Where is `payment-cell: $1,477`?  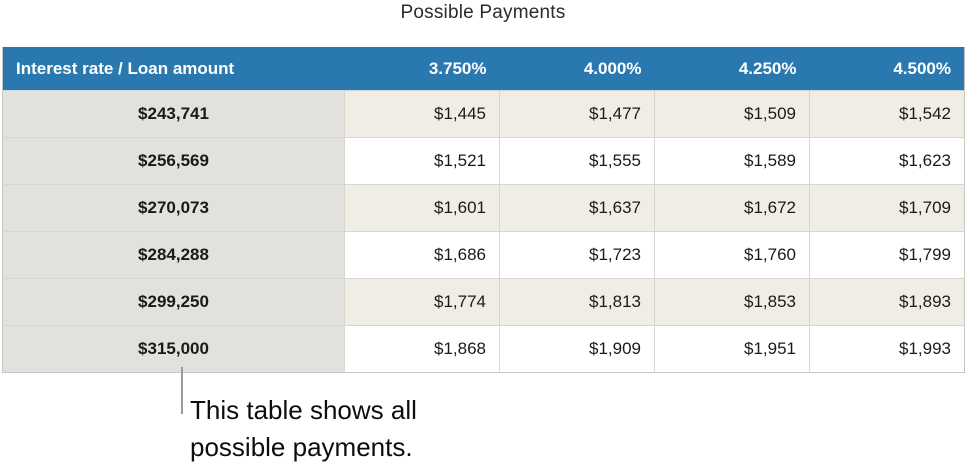
payment-cell: $1,477 is located at coordinates (577, 114).